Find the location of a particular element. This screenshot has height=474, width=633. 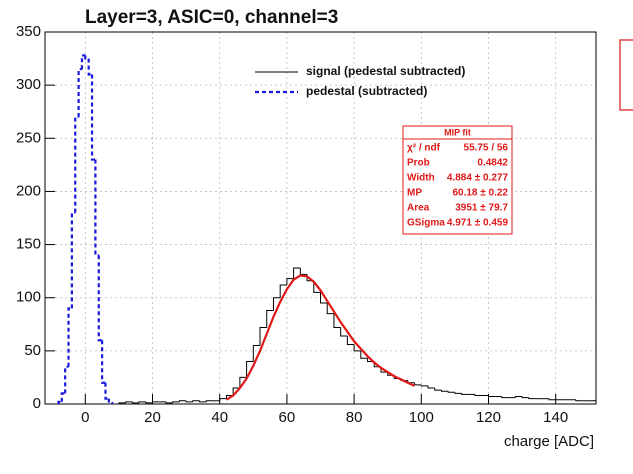

x-tick-label: 60 is located at coordinates (287, 417).